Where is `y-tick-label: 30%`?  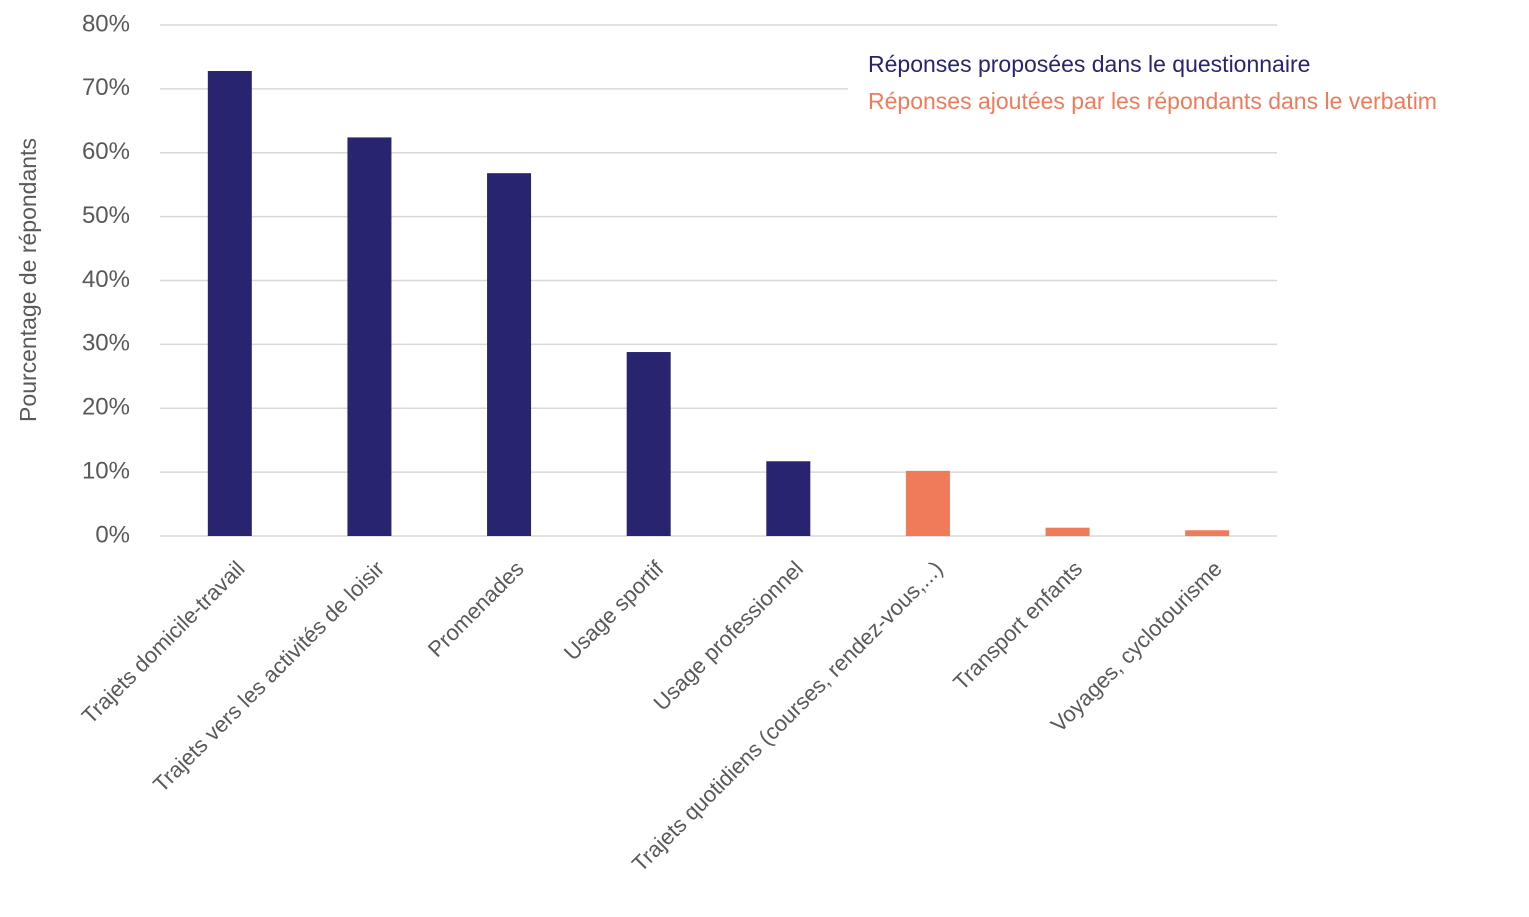 y-tick-label: 30% is located at coordinates (106, 343).